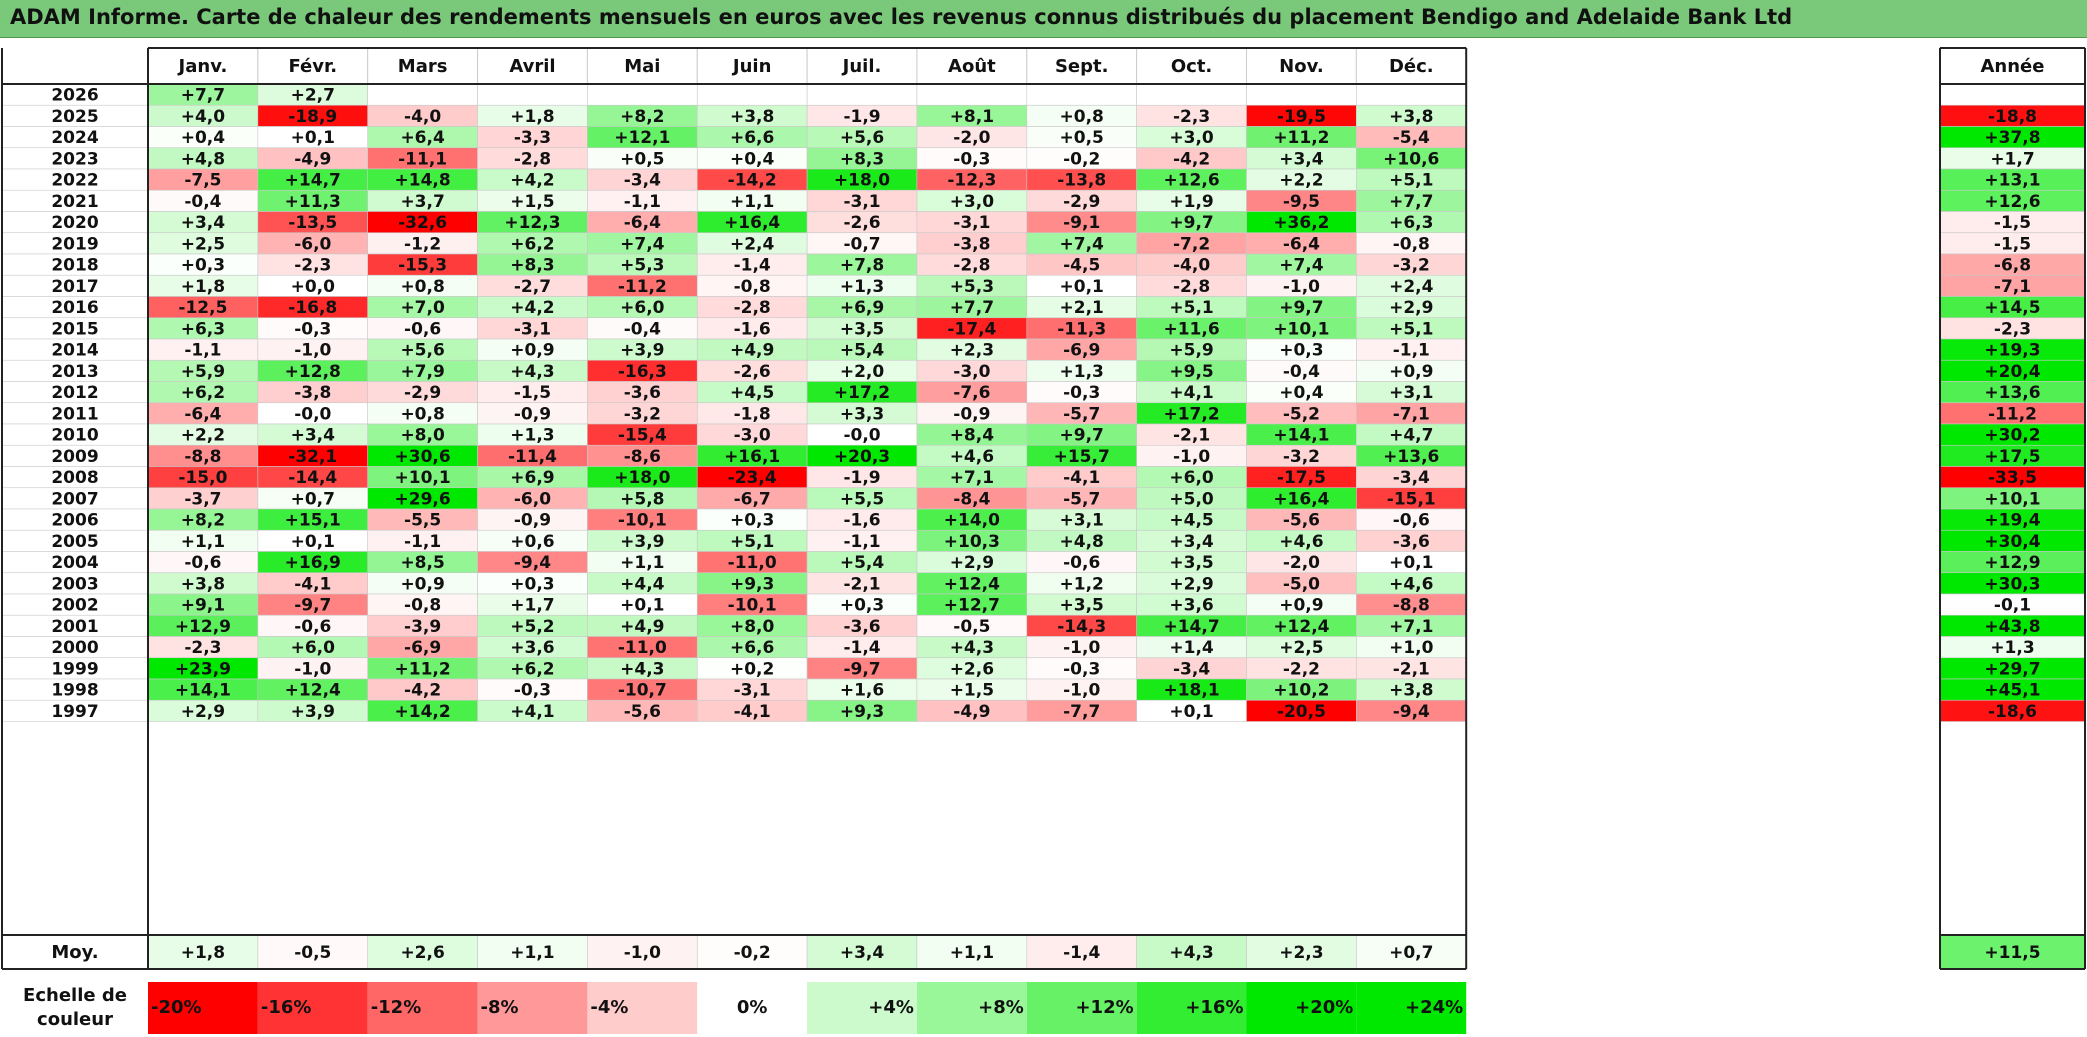  What do you see at coordinates (74, 414) in the screenshot?
I see `year-label: 2011` at bounding box center [74, 414].